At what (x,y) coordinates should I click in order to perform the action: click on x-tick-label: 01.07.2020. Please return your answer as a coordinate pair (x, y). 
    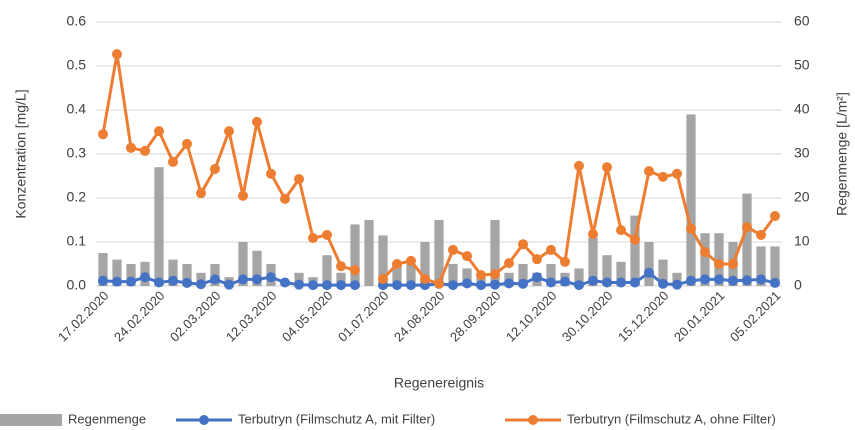
    Looking at the image, I should click on (363, 316).